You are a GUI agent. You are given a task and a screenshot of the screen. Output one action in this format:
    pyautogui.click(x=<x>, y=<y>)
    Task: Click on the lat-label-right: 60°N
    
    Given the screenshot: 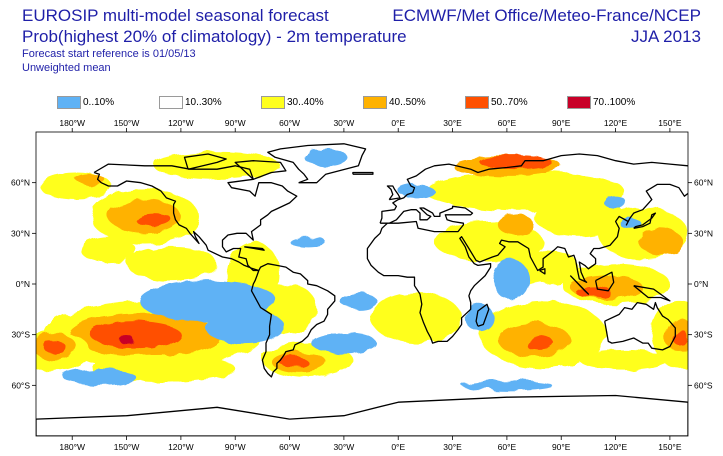 What is the action you would take?
    pyautogui.click(x=703, y=183)
    